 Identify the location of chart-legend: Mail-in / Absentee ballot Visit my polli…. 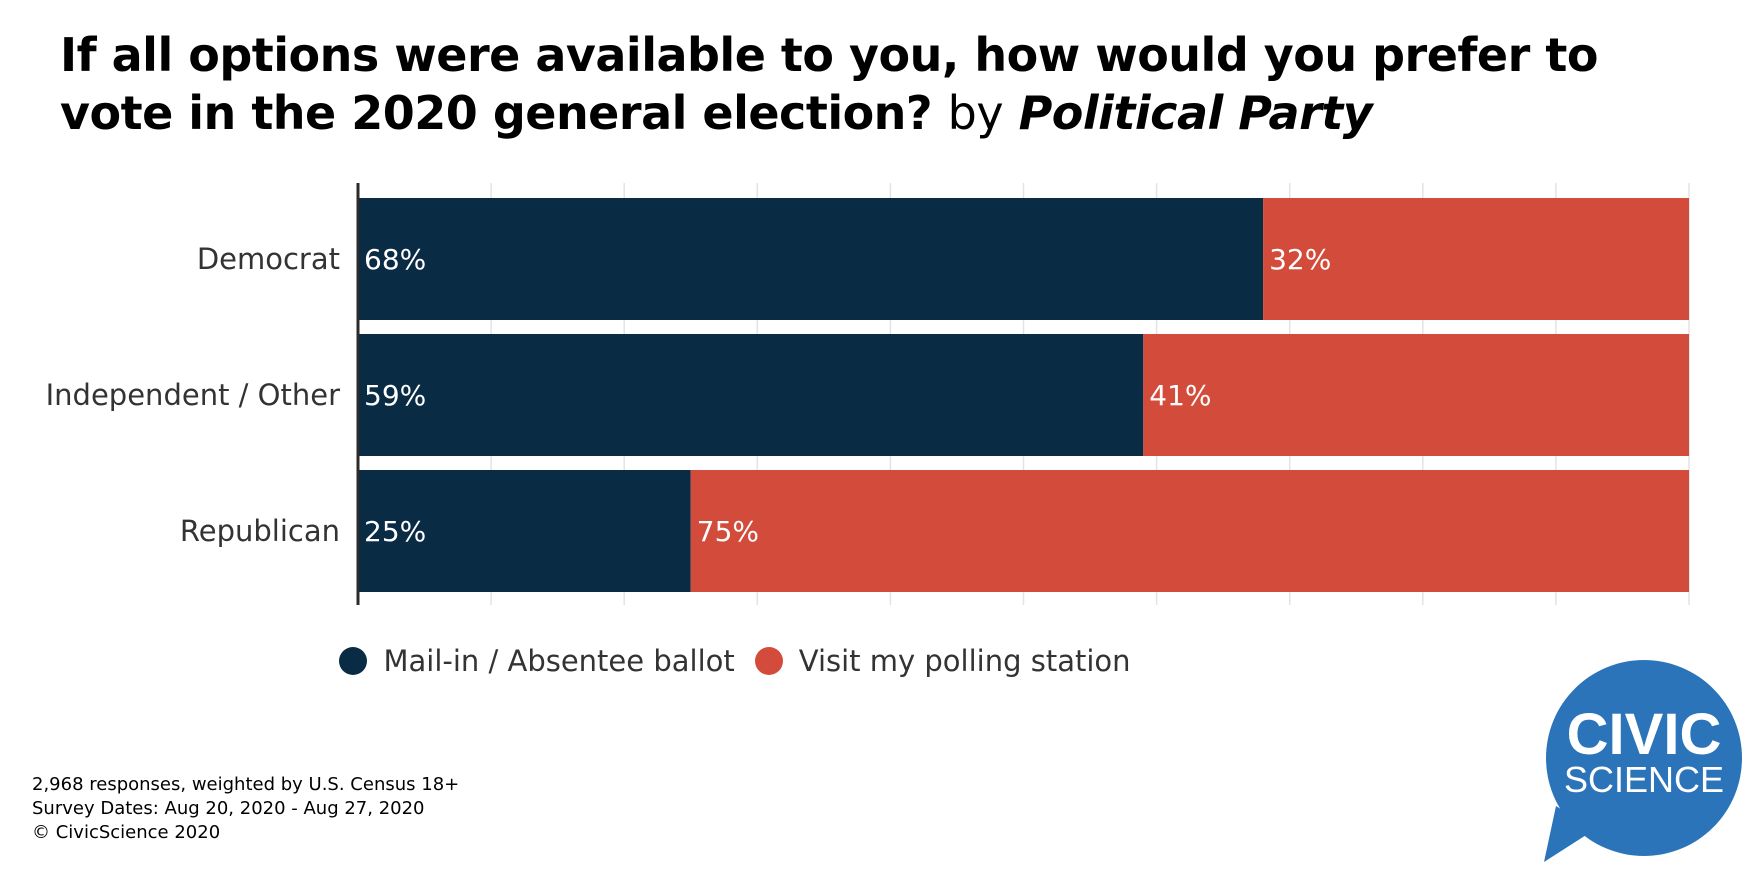
(735, 661).